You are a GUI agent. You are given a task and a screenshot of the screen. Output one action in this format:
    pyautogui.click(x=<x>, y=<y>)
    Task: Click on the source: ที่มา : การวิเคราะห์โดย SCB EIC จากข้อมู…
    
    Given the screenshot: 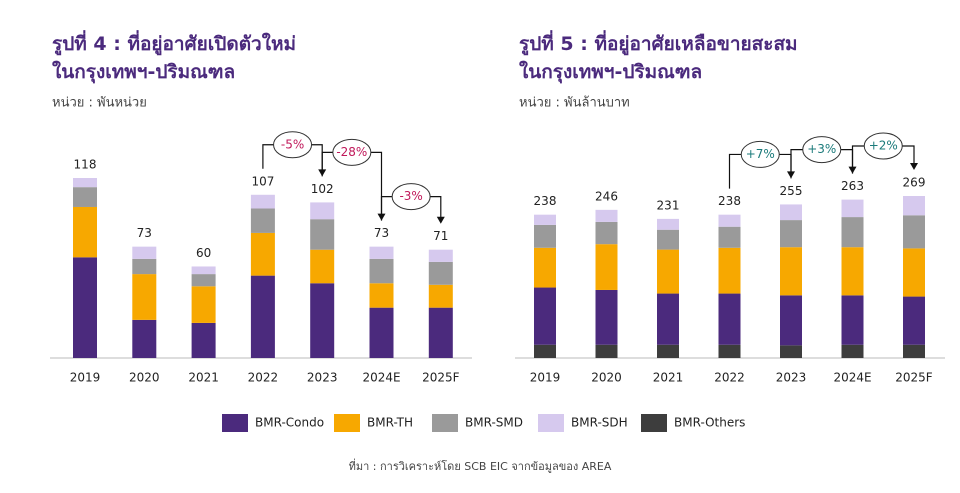 What is the action you would take?
    pyautogui.click(x=480, y=465)
    